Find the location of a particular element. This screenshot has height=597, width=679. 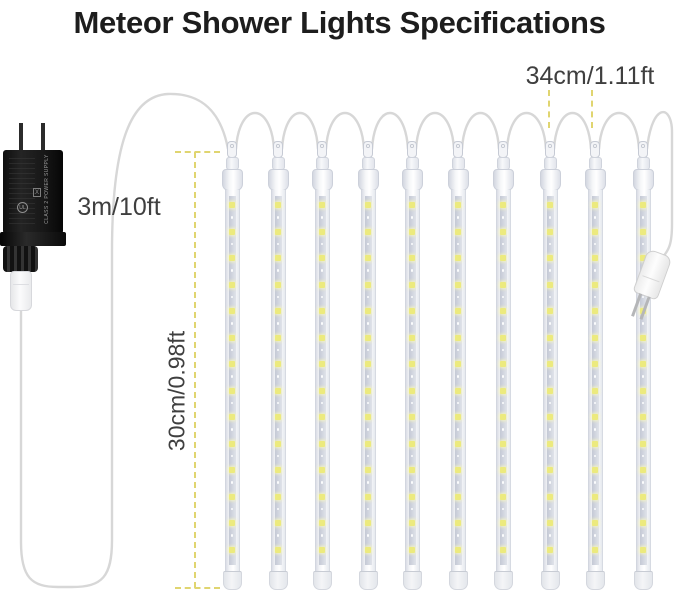

tube-body is located at coordinates (458, 381).